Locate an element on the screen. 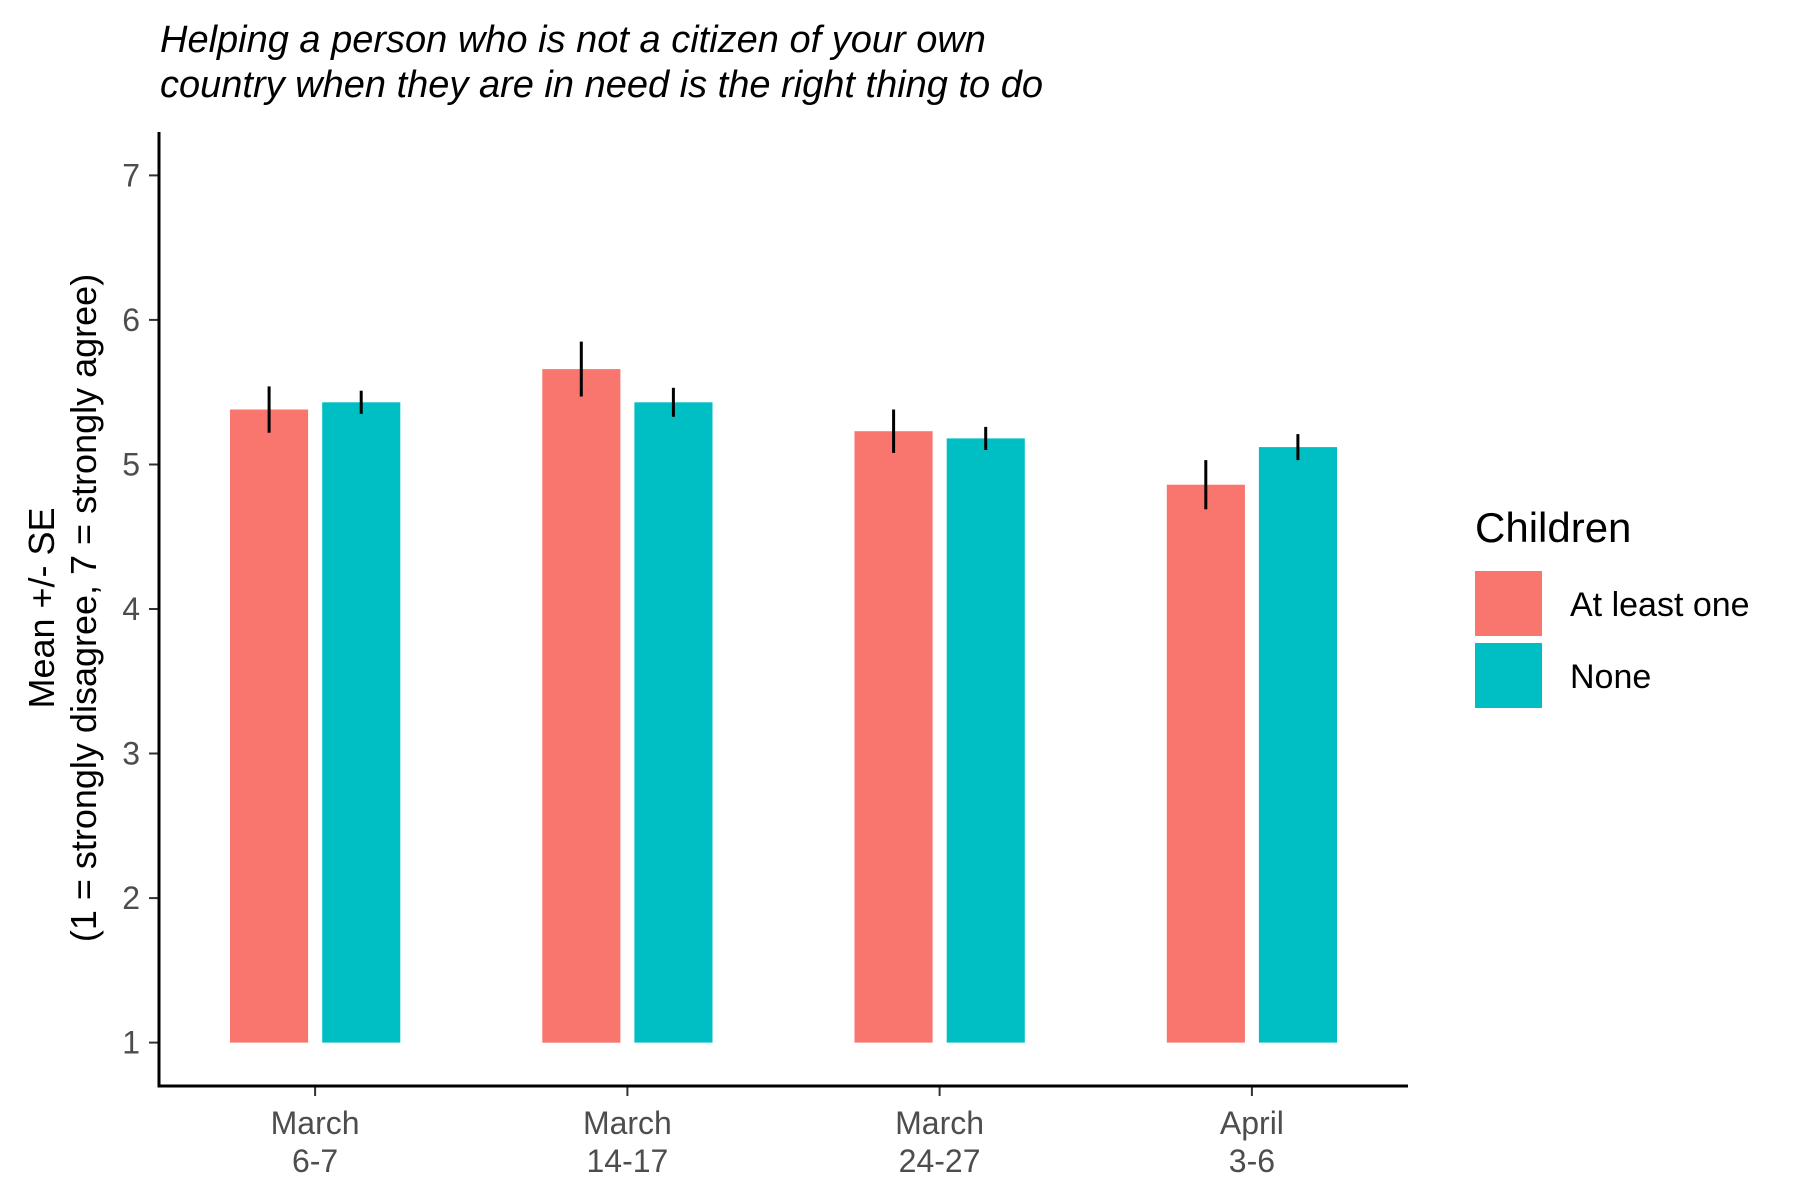 The height and width of the screenshot is (1200, 1800). legend-label-2: None is located at coordinates (1610, 677).